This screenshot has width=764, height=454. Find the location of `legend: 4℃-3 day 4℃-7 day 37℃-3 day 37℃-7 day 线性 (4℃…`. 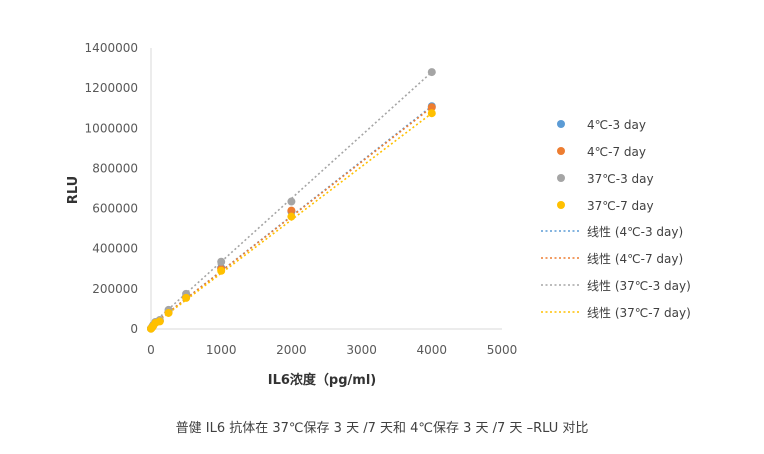

legend: 4℃-3 day 4℃-7 day 37℃-3 day 37℃-7 day 线性 (4℃… is located at coordinates (616, 219).